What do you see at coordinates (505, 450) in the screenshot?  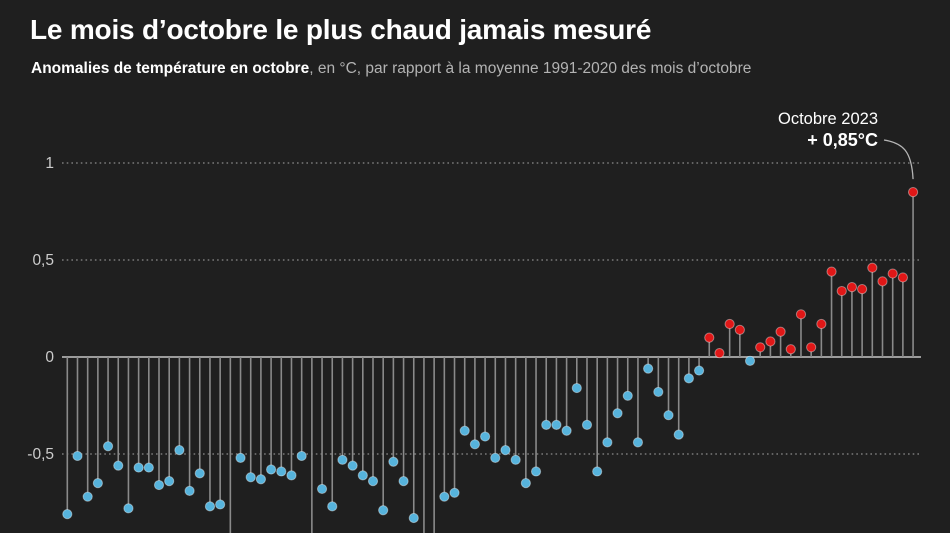 I see `data-point-1983` at bounding box center [505, 450].